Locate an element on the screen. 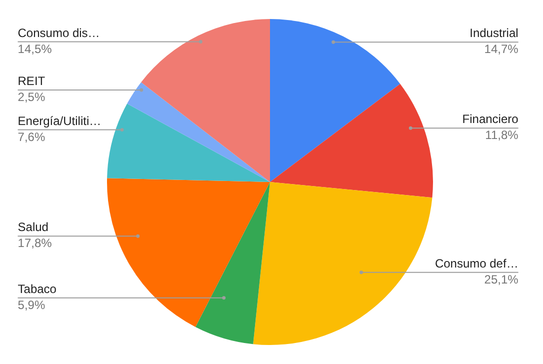 This screenshot has width=543, height=364. data-label: 17,8% is located at coordinates (35, 243).